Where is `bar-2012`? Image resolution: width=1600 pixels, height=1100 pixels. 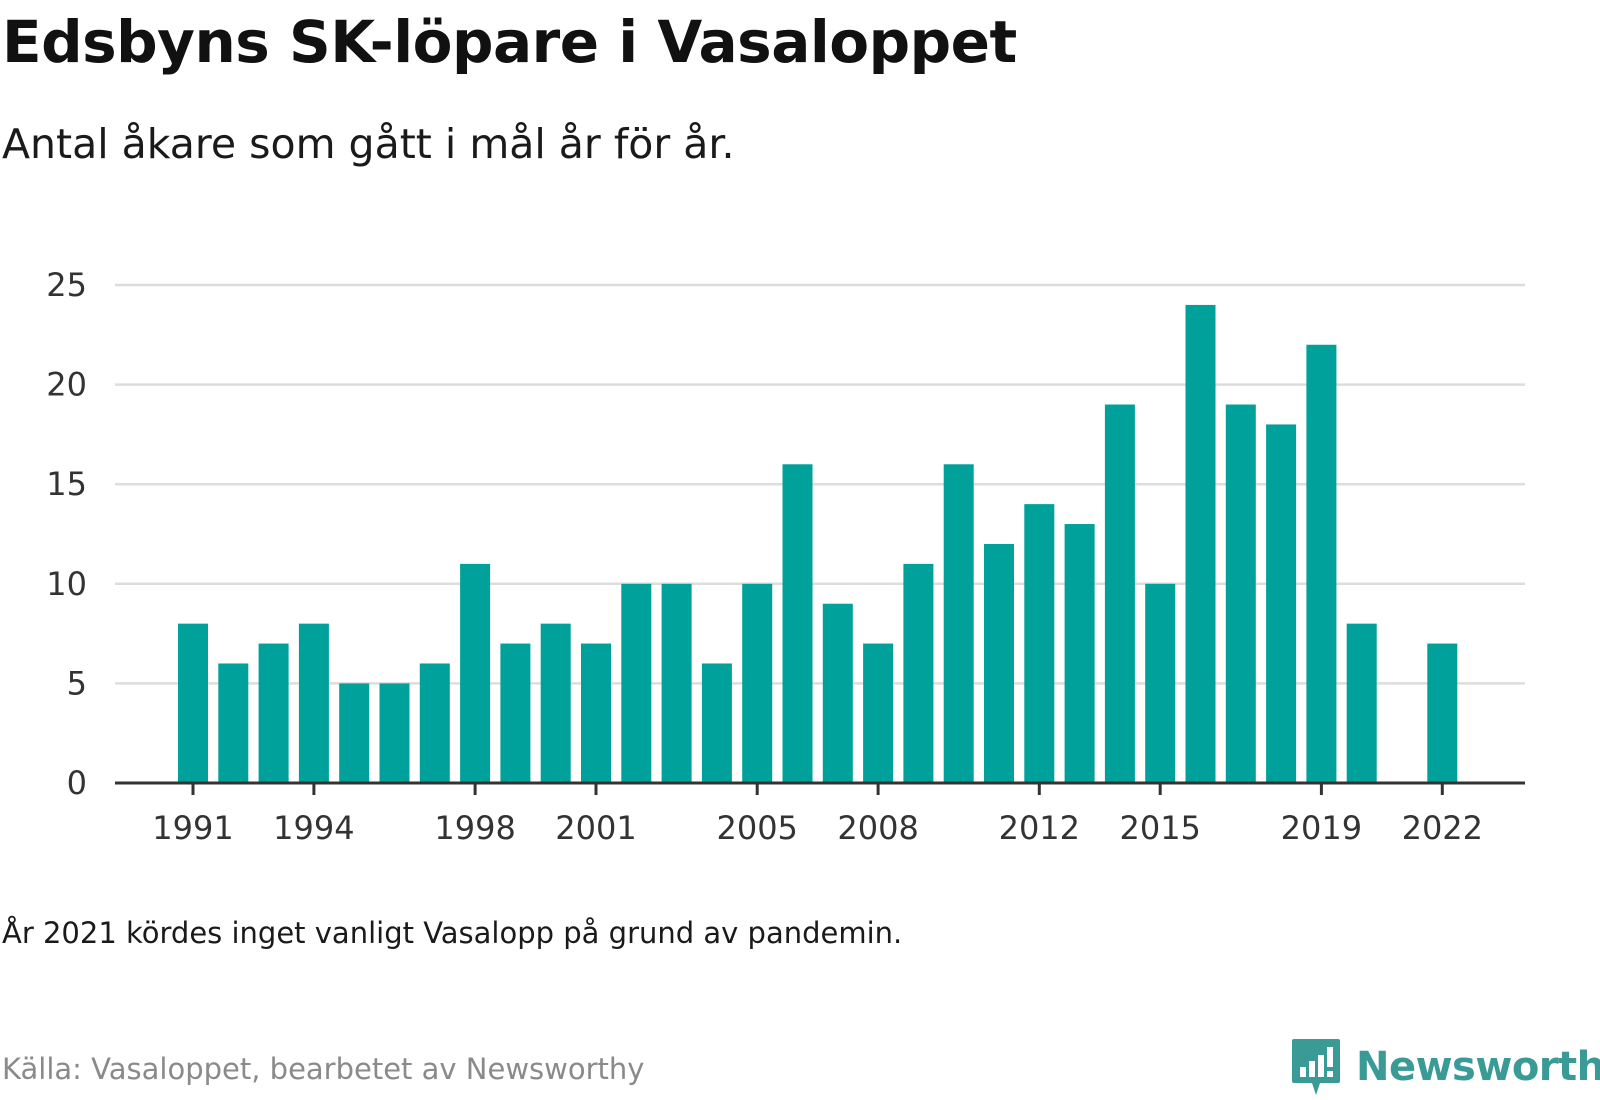
bar-2012 is located at coordinates (1039, 643).